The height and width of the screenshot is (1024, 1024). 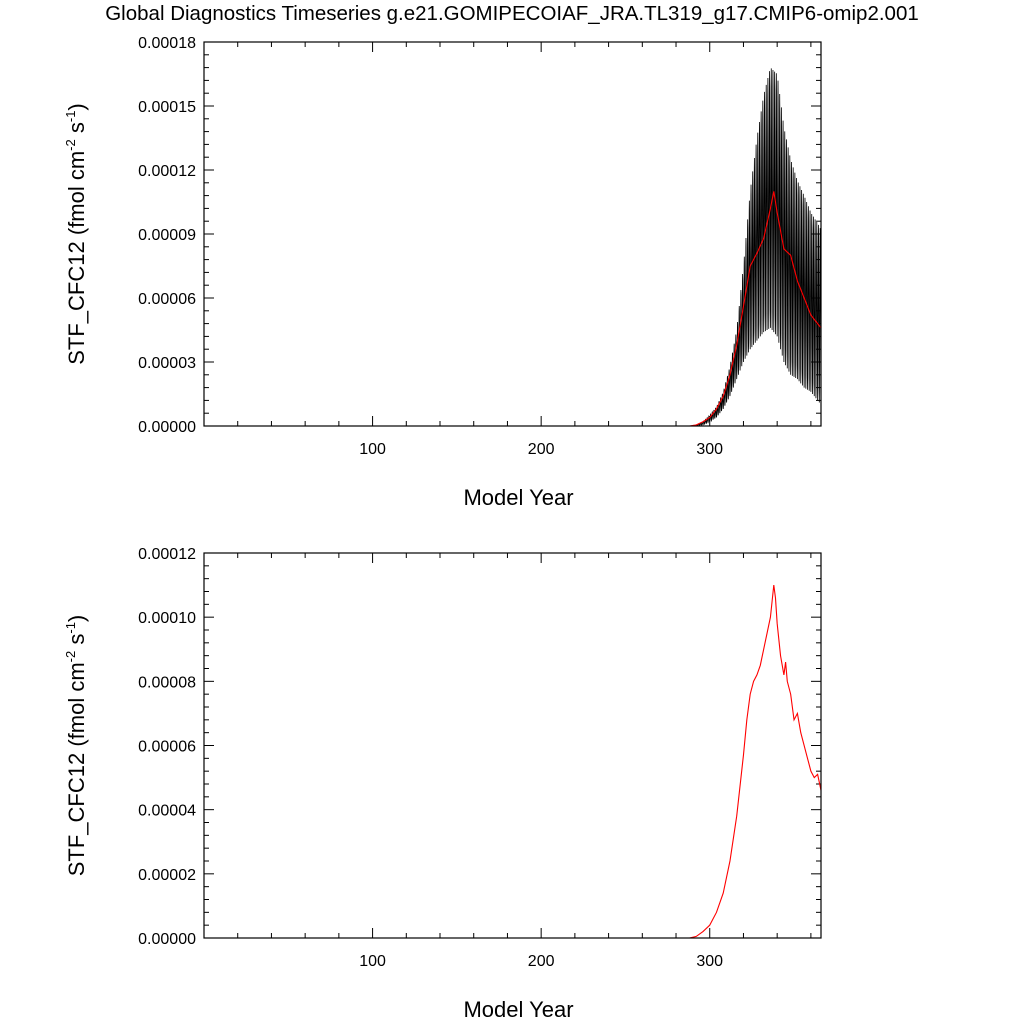 What do you see at coordinates (167, 875) in the screenshot?
I see `y-tick-label: 0.00002` at bounding box center [167, 875].